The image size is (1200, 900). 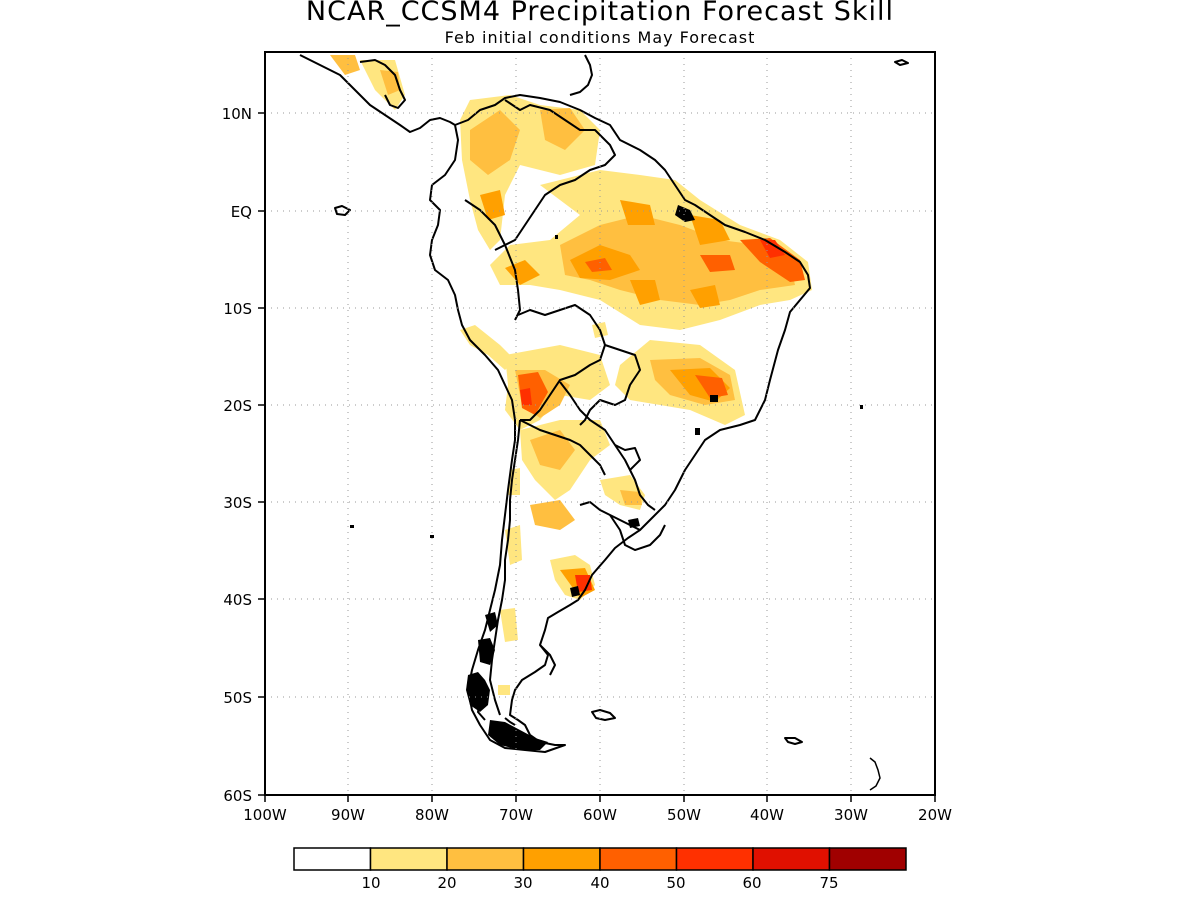 I want to click on y-tick-label: 30S, so click(x=237, y=503).